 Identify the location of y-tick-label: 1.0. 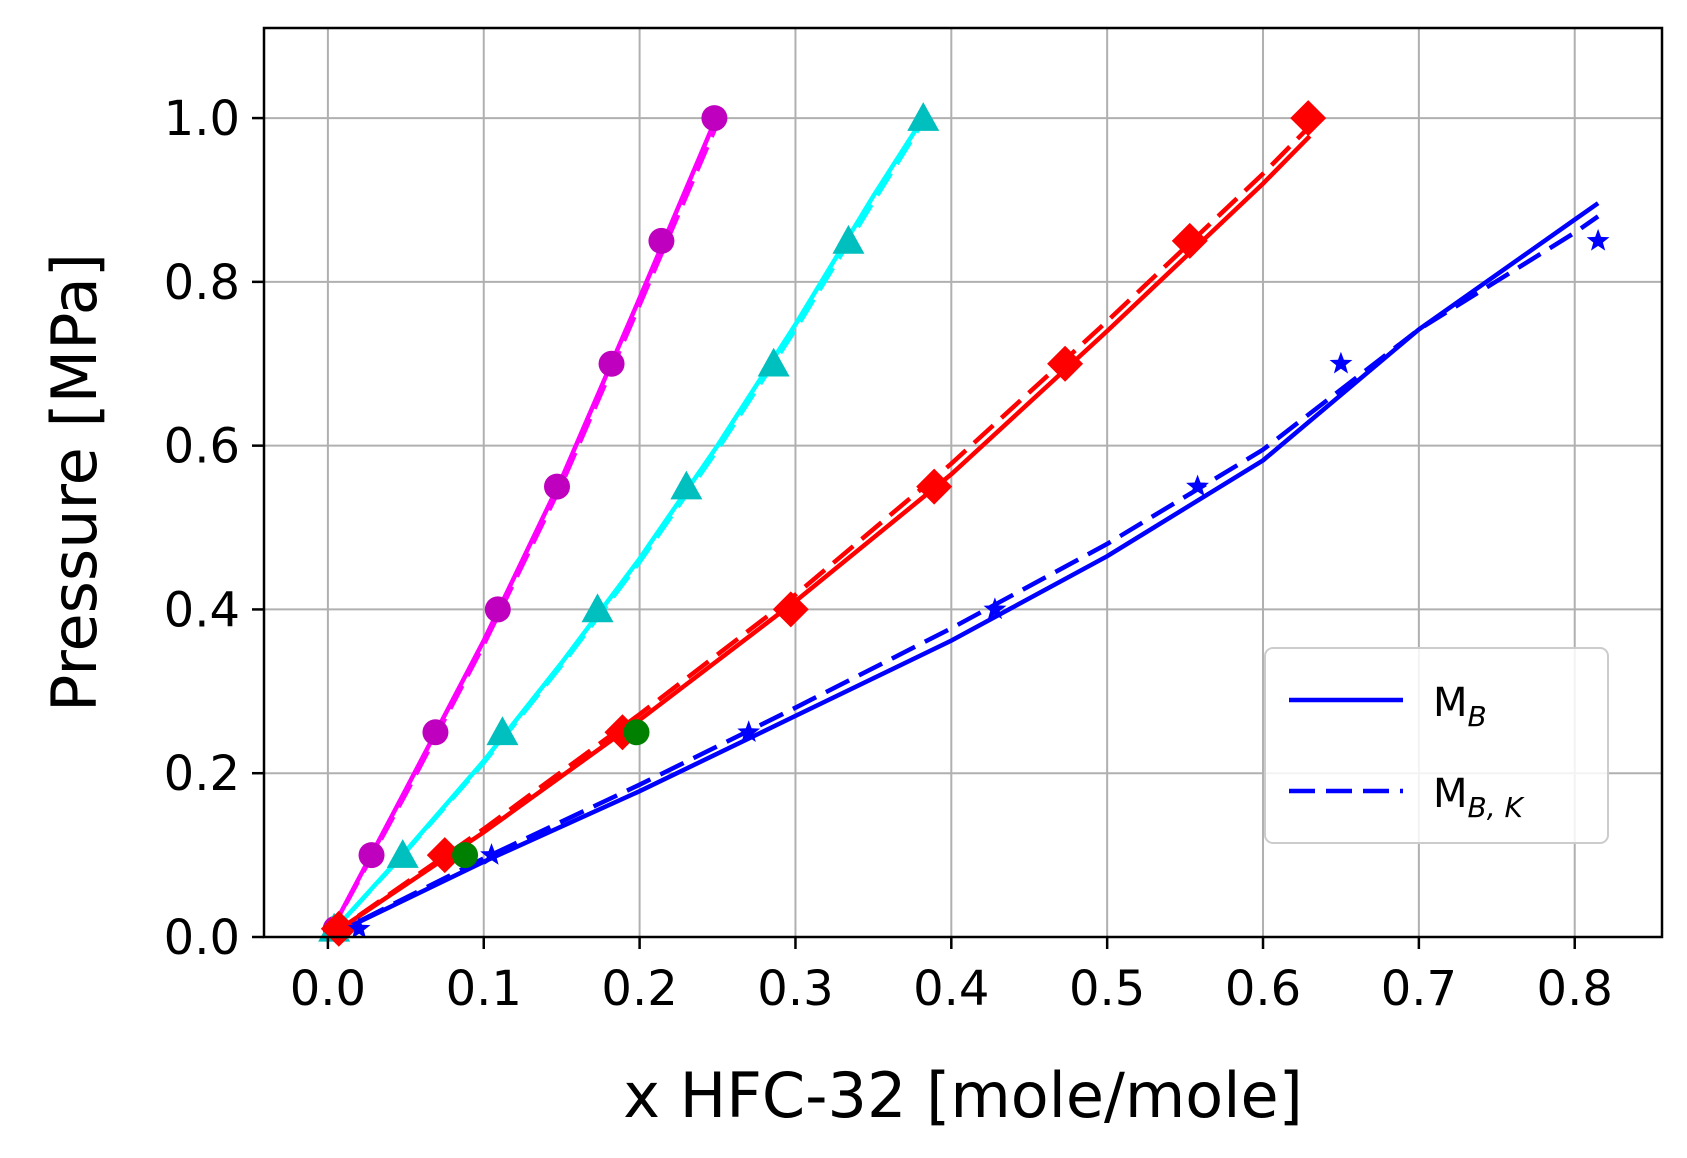
(202, 119).